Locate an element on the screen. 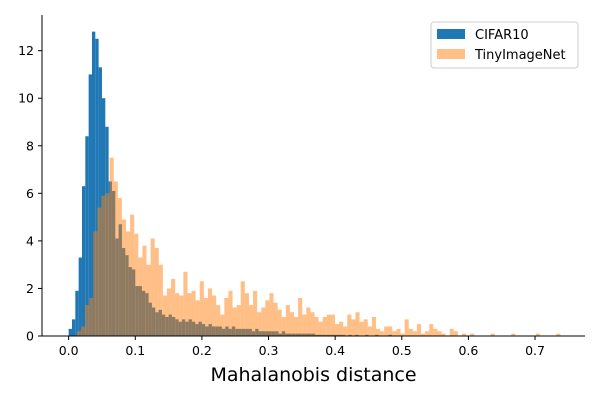 The height and width of the screenshot is (400, 600). x-tick-label: 0.7 is located at coordinates (535, 350).